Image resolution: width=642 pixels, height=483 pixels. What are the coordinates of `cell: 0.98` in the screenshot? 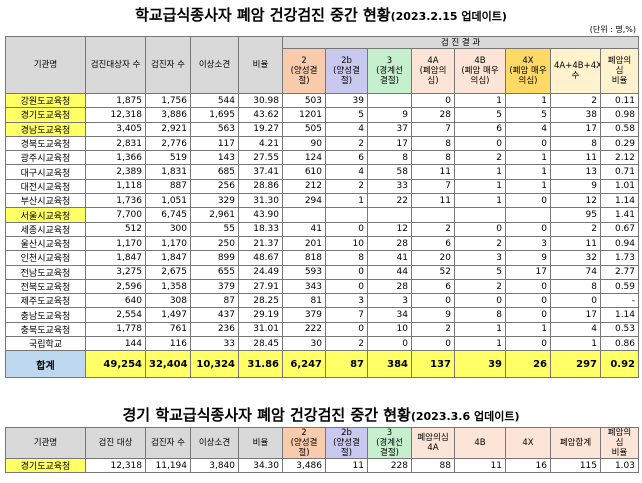 It's located at (619, 115).